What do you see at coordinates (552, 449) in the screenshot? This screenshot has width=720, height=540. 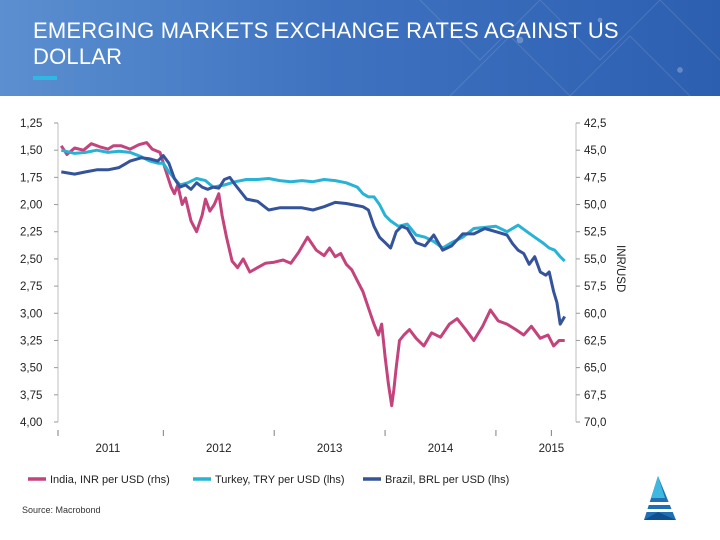 I see `x-tick-label: 2015` at bounding box center [552, 449].